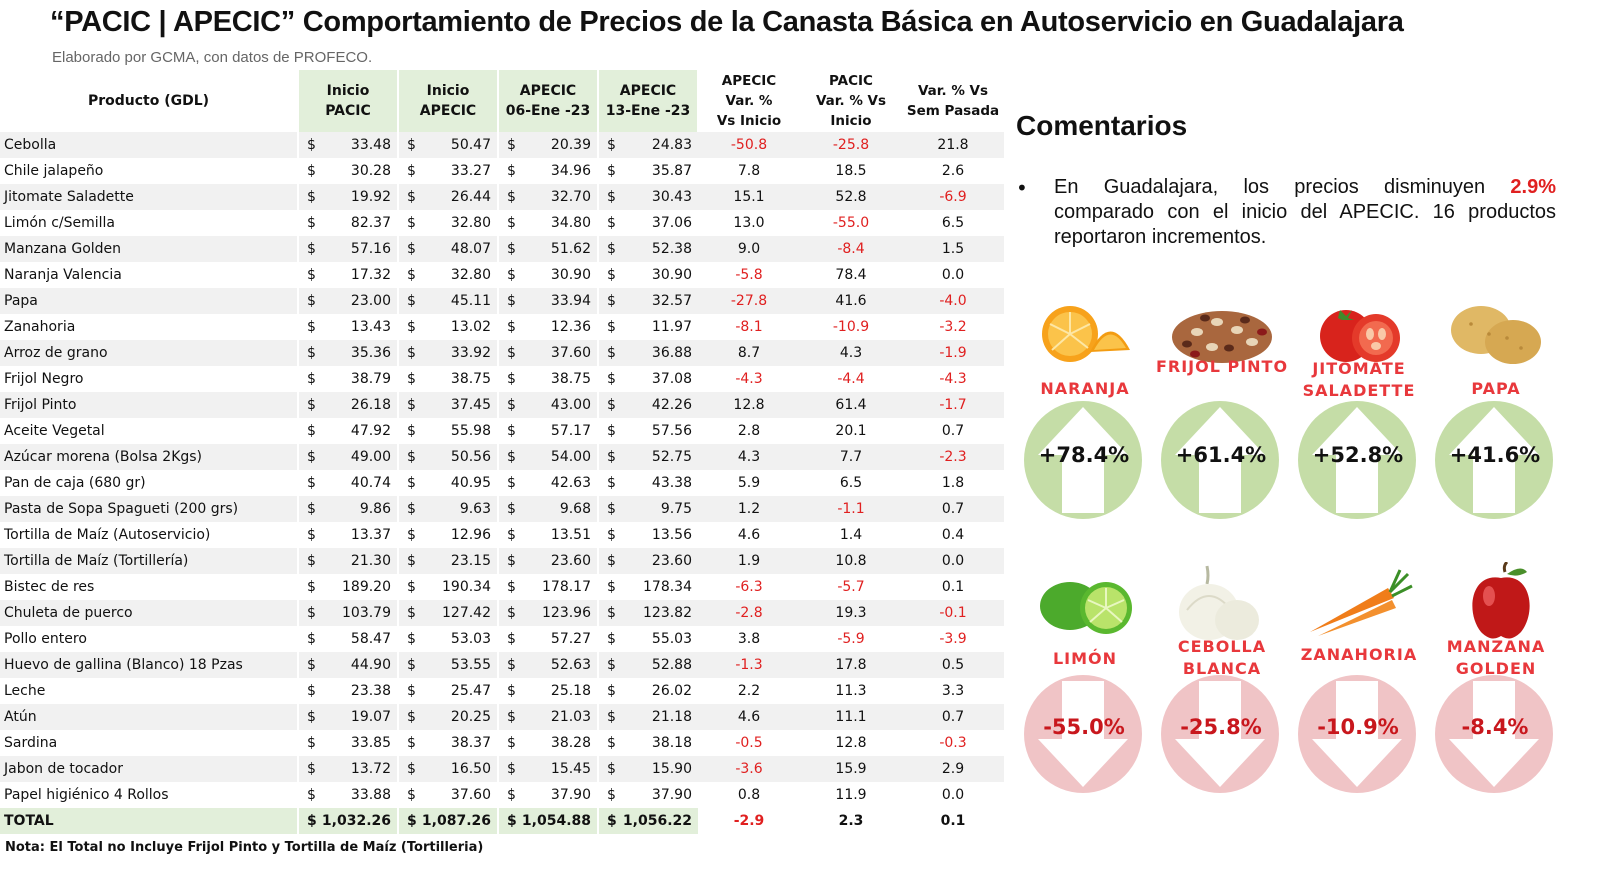 This screenshot has height=877, width=1600. I want to click on price-cell: $9.86, so click(347, 509).